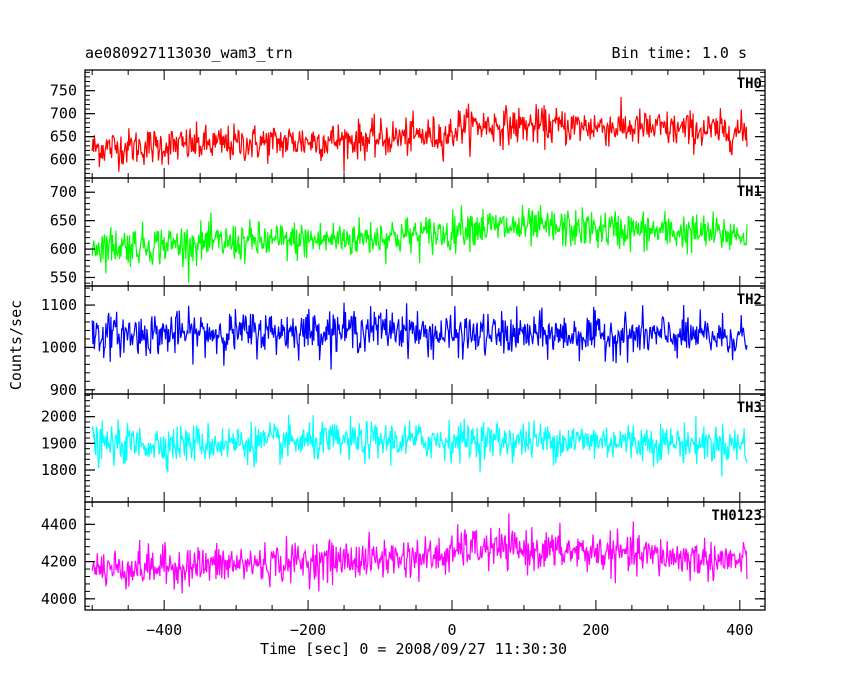 The width and height of the screenshot is (850, 680). Describe the element at coordinates (308, 630) in the screenshot. I see `x-tick-label: −200` at that location.